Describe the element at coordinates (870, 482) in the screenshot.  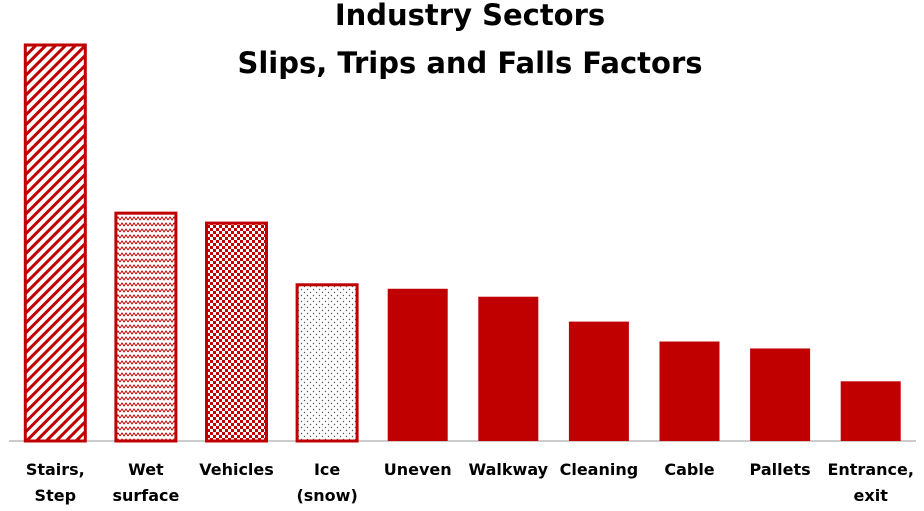
I see `x-tick-label: Entrance, exit` at that location.